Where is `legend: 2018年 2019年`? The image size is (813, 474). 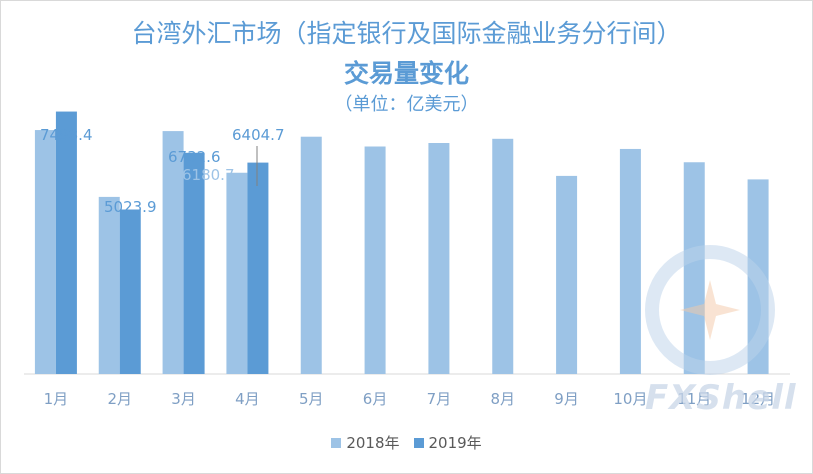
legend: 2018年 2019年 is located at coordinates (406, 442).